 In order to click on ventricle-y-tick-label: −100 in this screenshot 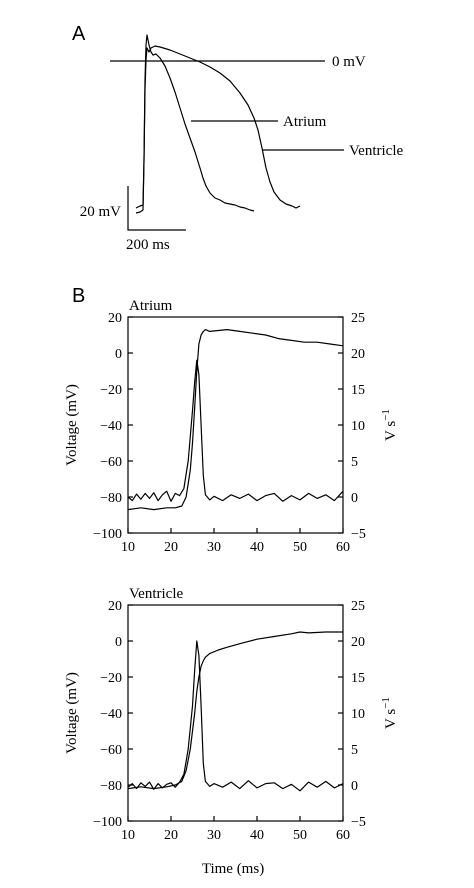, I will do `click(107, 822)`.